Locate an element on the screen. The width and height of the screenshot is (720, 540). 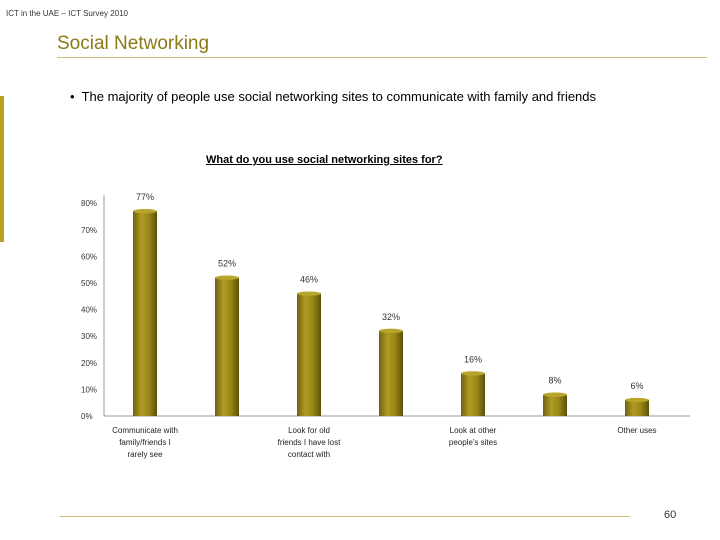
footer-rule is located at coordinates (345, 516).